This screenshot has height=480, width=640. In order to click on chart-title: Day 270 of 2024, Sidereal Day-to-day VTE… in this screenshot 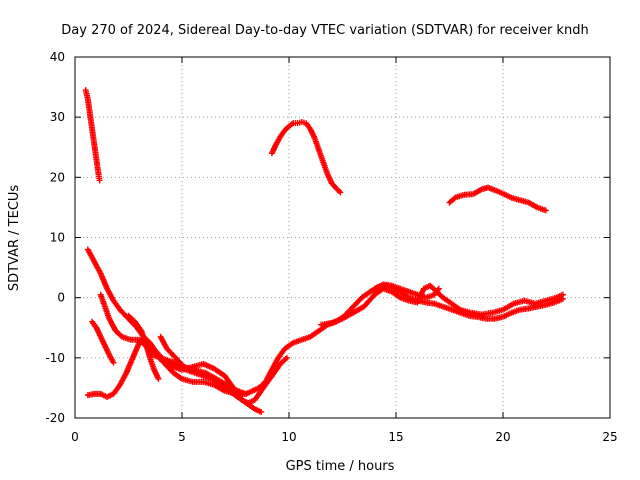, I will do `click(324, 30)`.